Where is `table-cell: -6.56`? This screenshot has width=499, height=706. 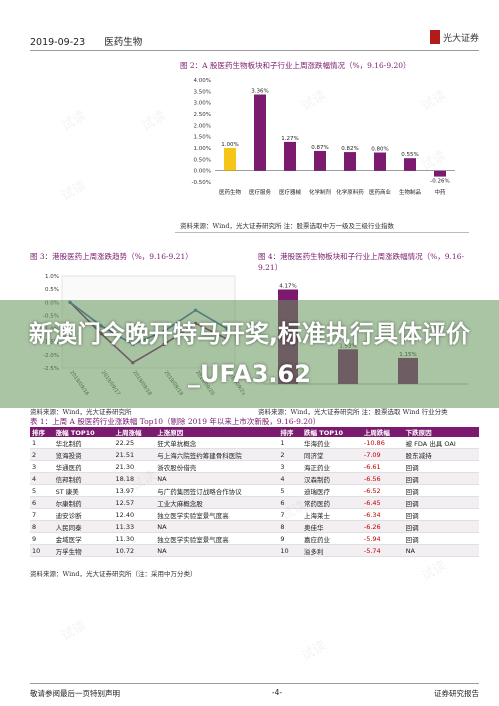 table-cell: -6.56 is located at coordinates (382, 478).